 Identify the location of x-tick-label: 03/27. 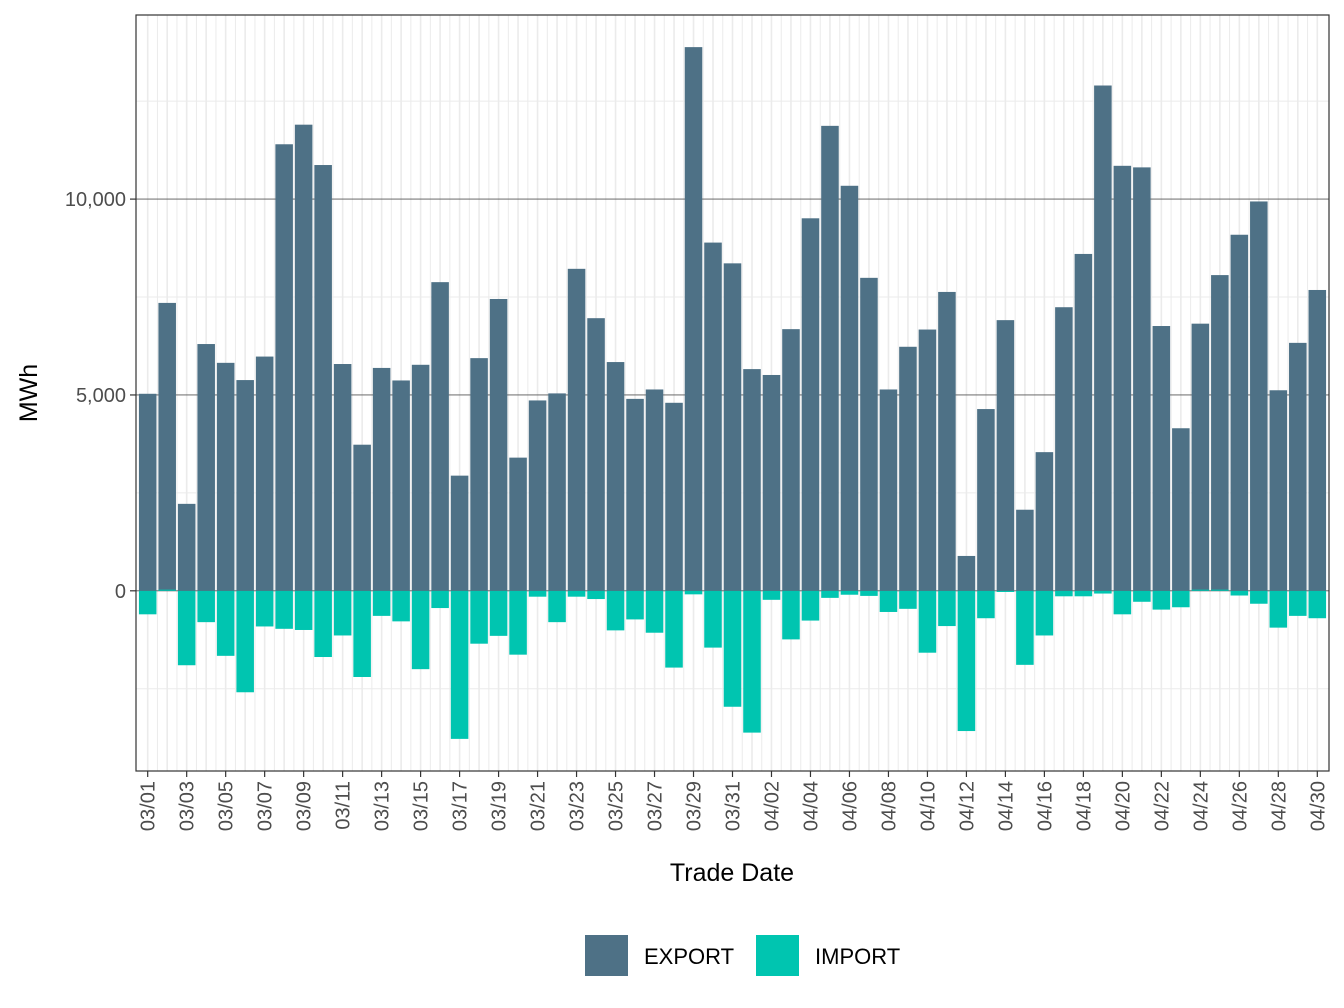
(656, 806).